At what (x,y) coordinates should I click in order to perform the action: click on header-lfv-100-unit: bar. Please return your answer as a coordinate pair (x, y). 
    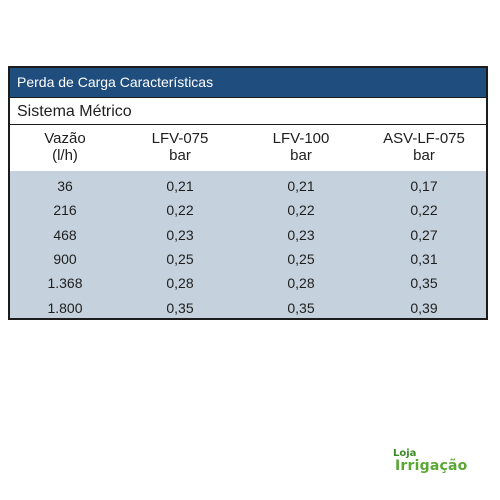
    Looking at the image, I should click on (301, 155).